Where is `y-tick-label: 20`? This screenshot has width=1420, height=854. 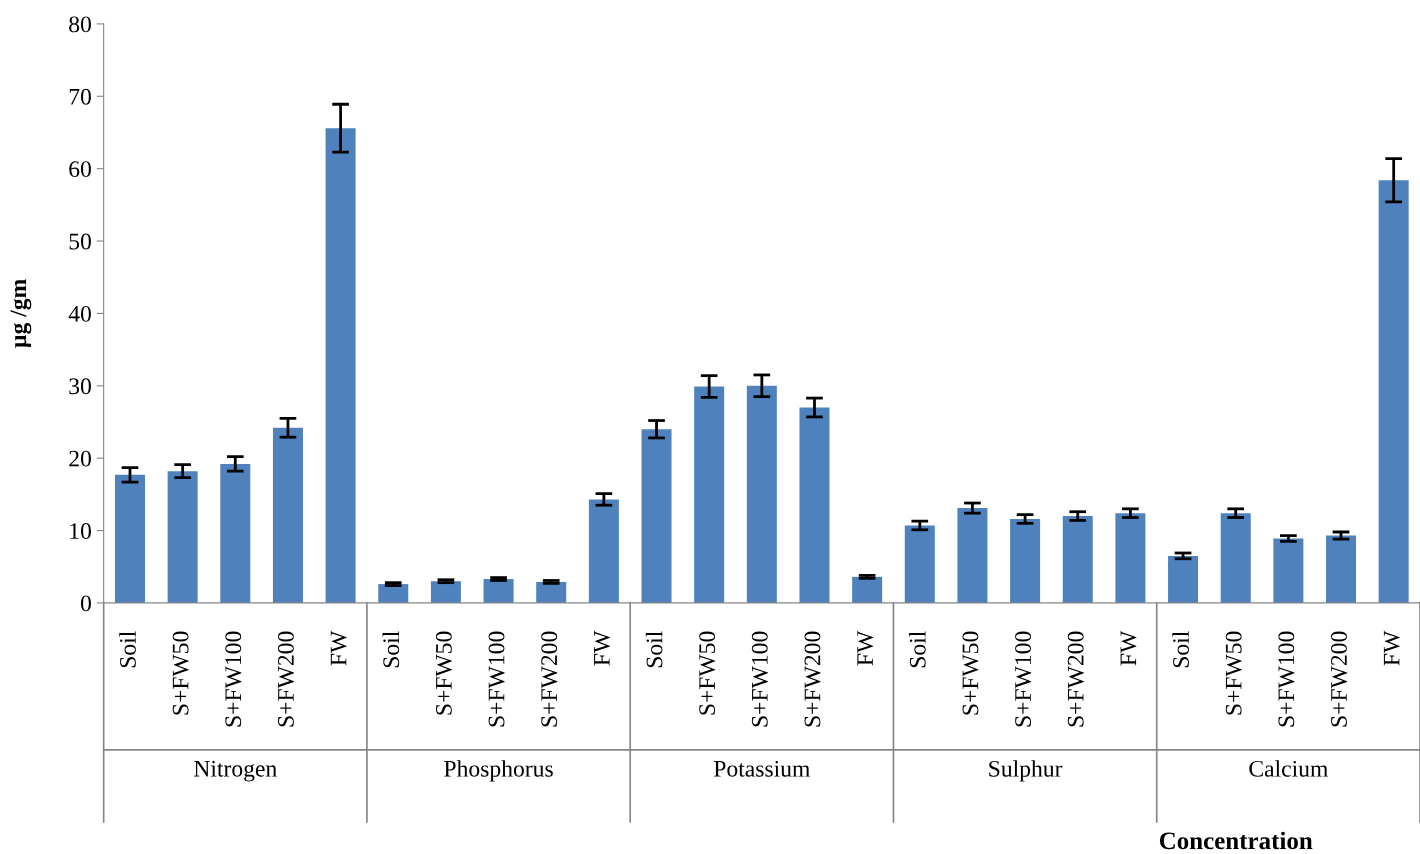 y-tick-label: 20 is located at coordinates (80, 458).